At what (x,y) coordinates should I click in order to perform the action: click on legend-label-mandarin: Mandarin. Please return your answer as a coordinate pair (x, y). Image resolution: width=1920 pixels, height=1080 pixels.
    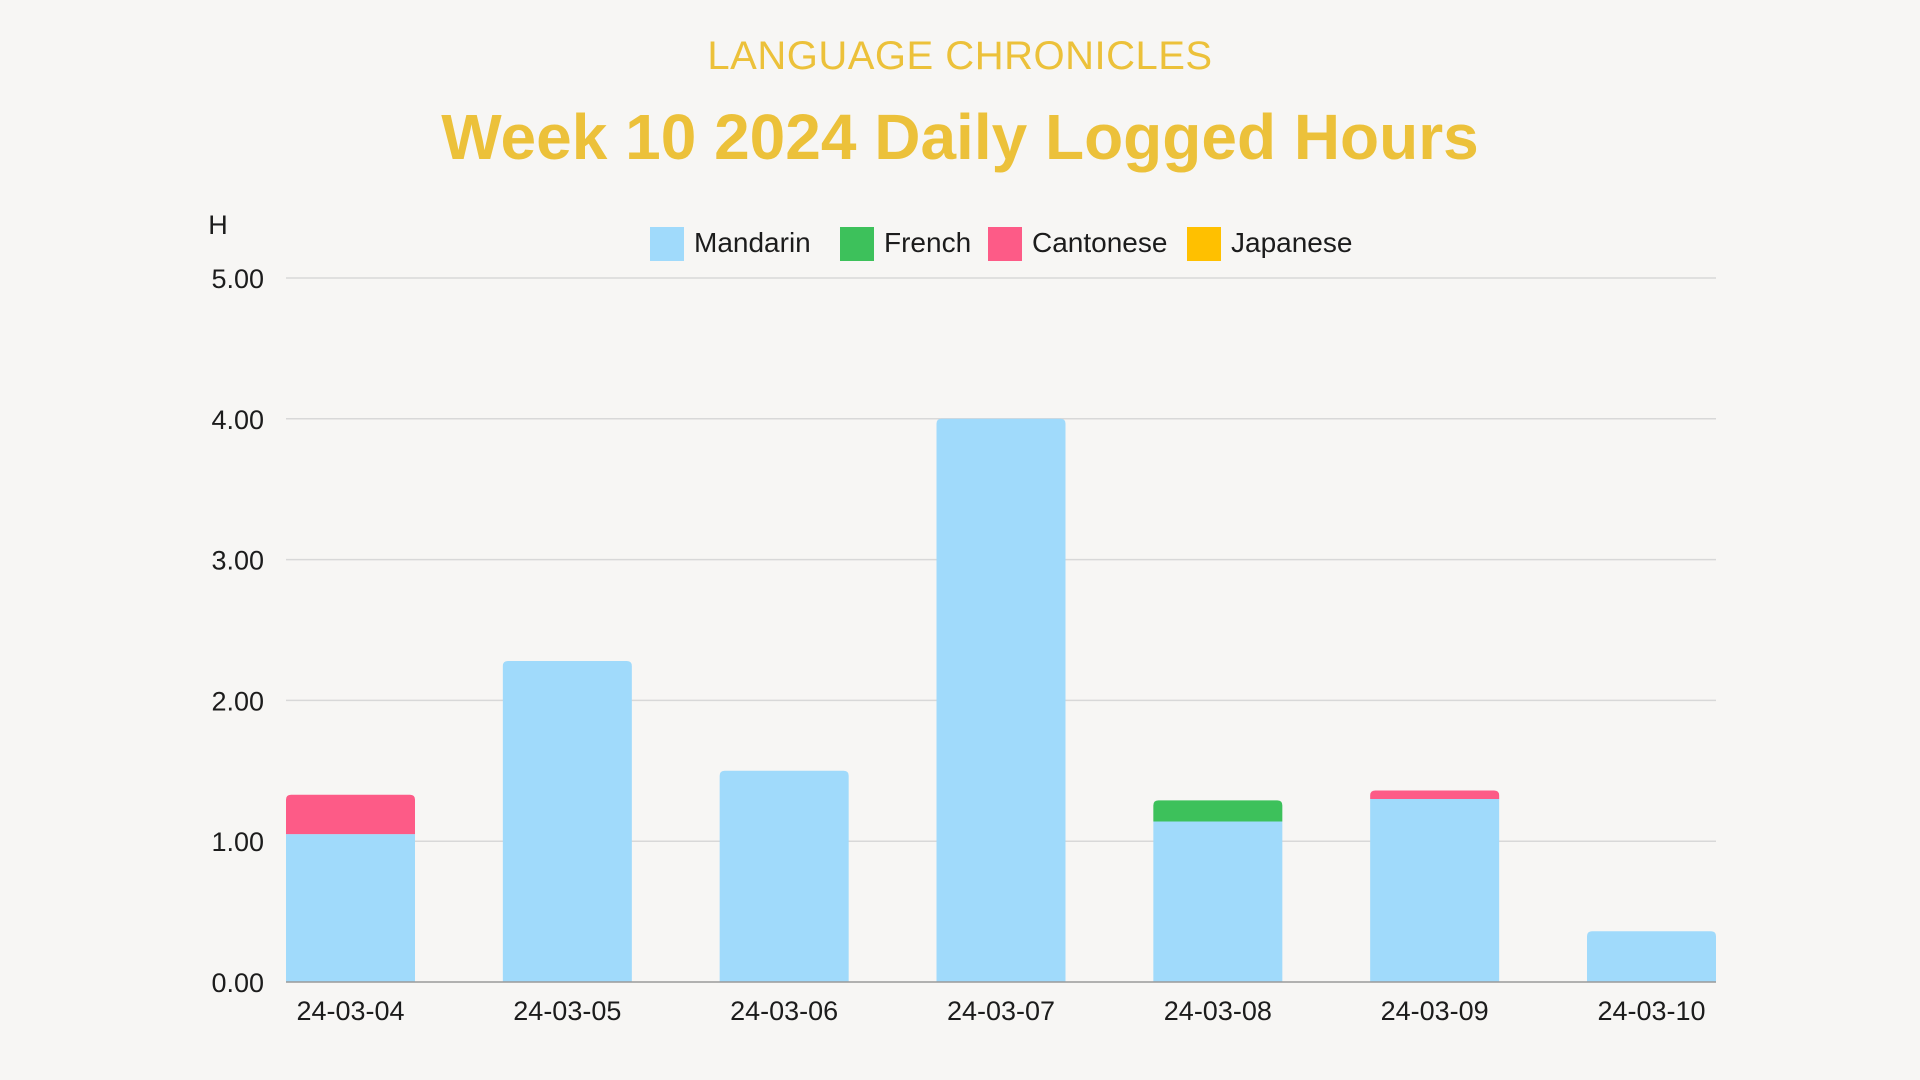
    Looking at the image, I should click on (752, 242).